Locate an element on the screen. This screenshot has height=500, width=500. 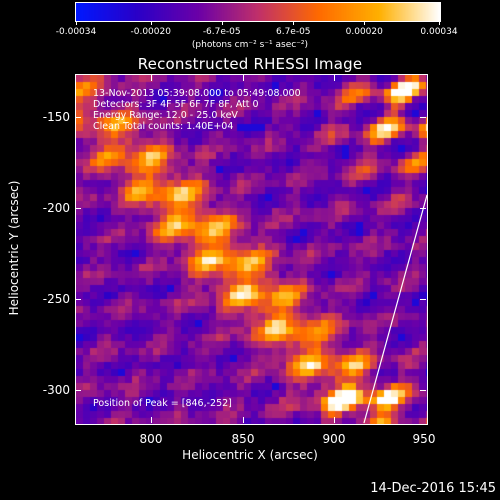
x-axis-label: Heliocentric X (arcsec) is located at coordinates (250, 455).